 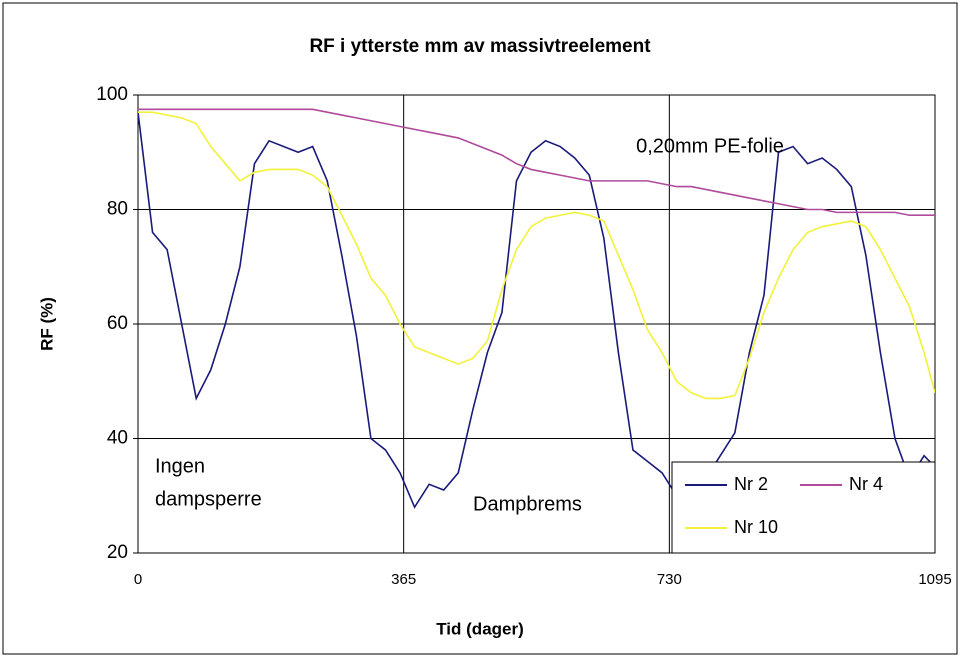 I want to click on chart-title: RF i ytterste mm av massivtreelement, so click(x=480, y=46).